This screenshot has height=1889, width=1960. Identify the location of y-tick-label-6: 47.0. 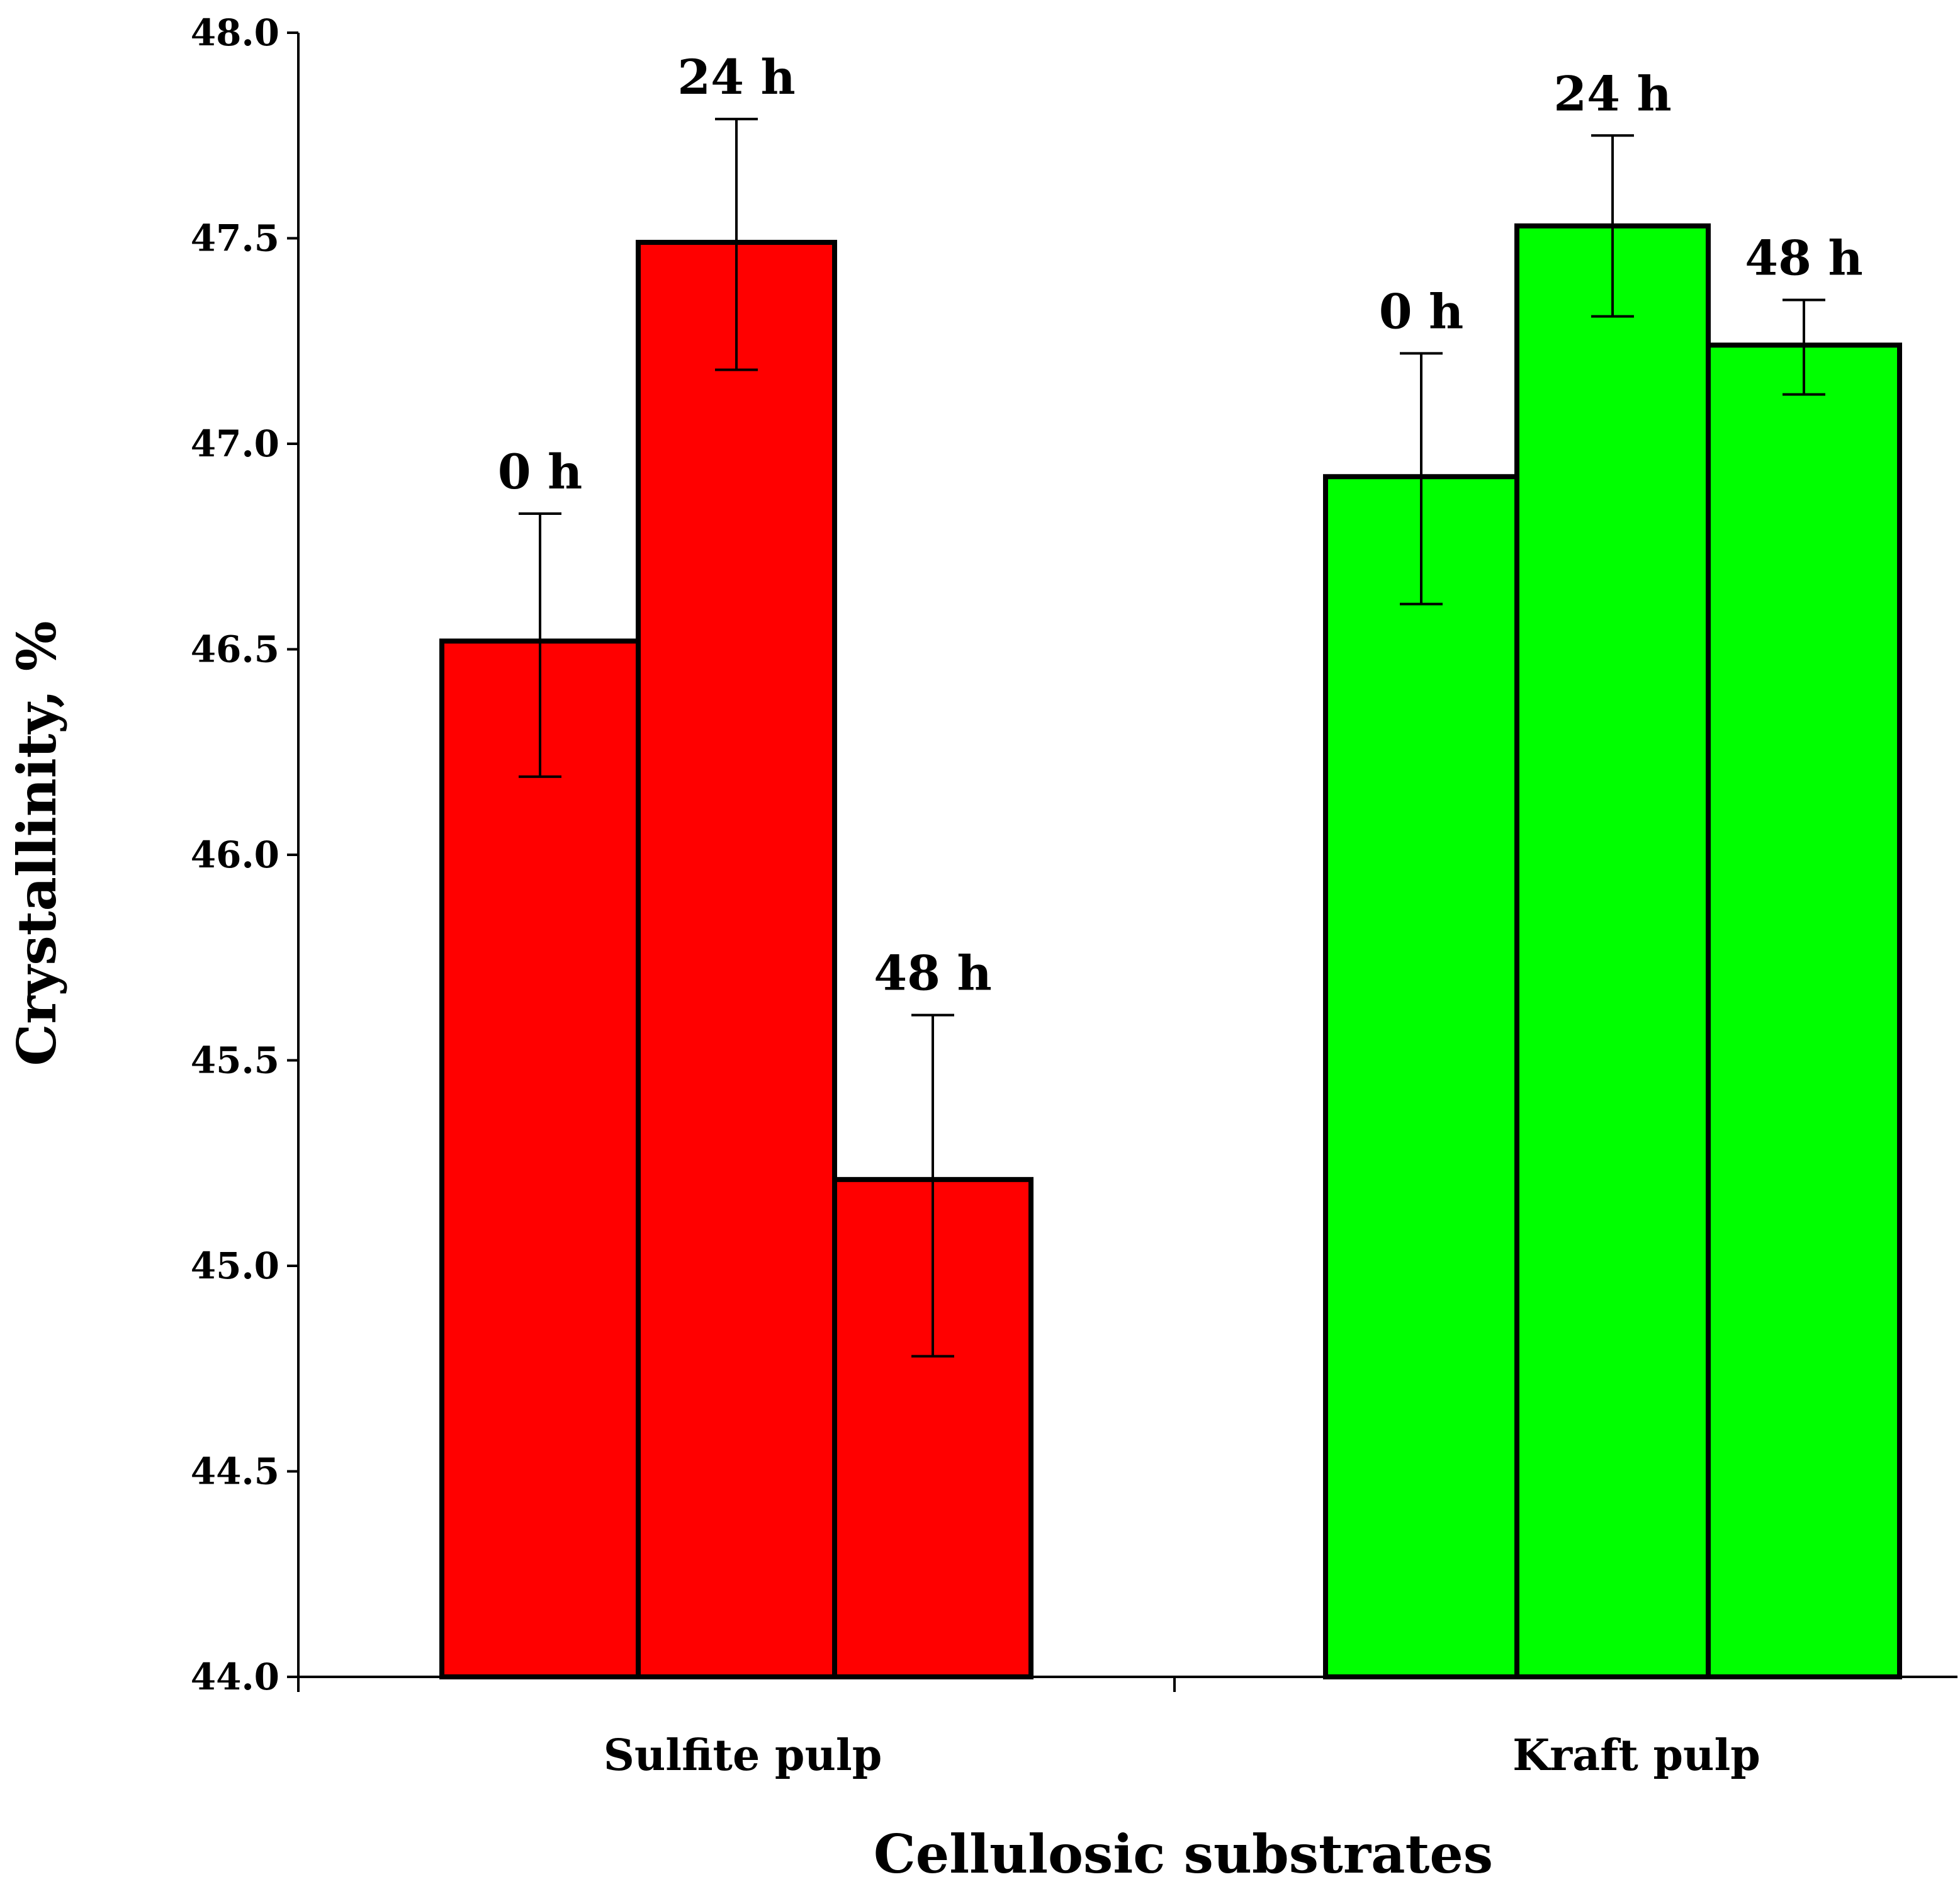
(235, 443).